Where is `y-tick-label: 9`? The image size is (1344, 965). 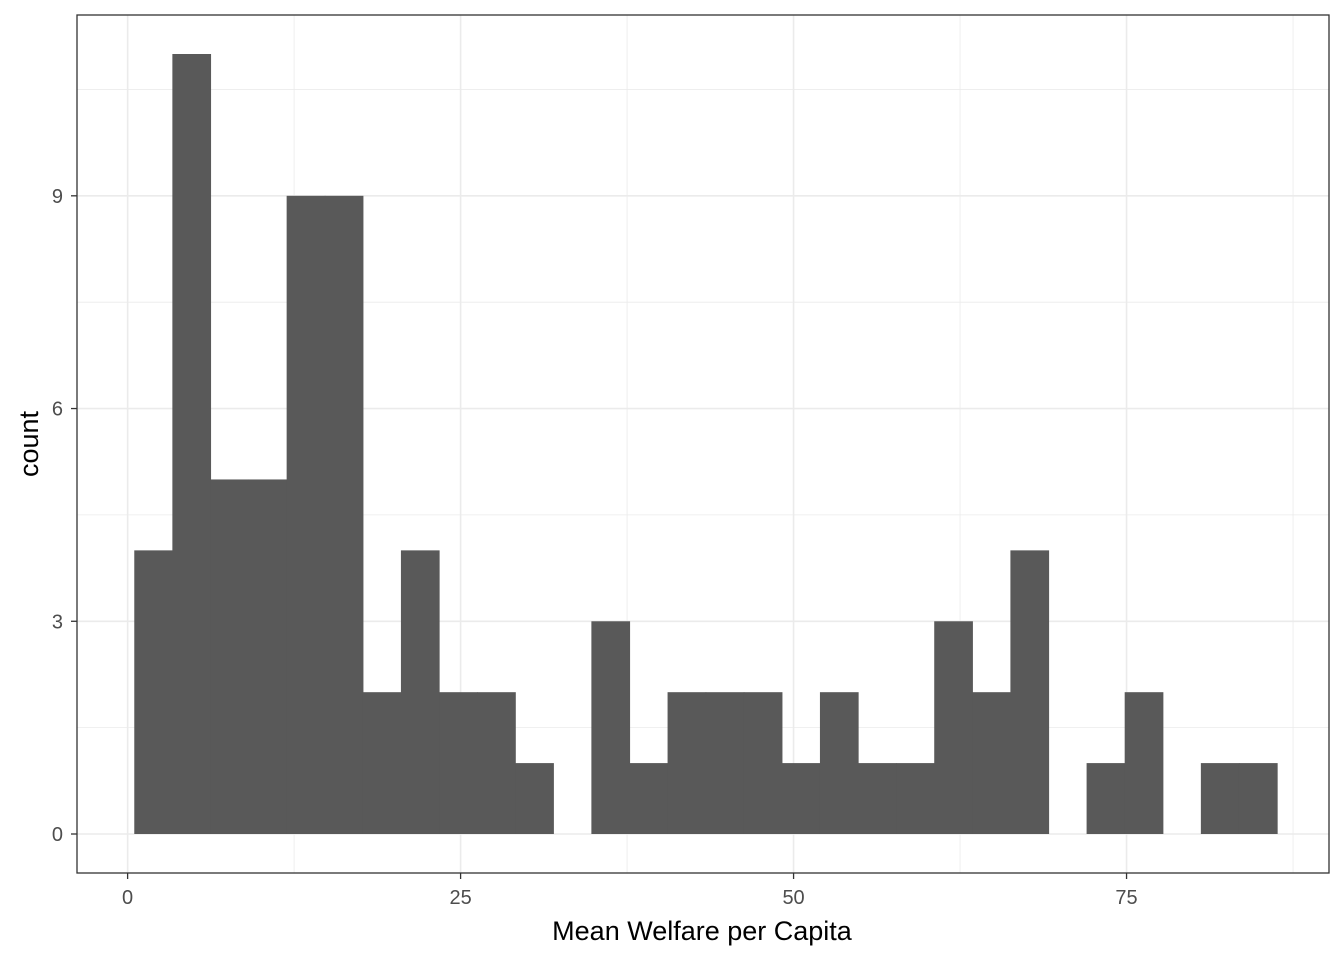
y-tick-label: 9 is located at coordinates (57, 197).